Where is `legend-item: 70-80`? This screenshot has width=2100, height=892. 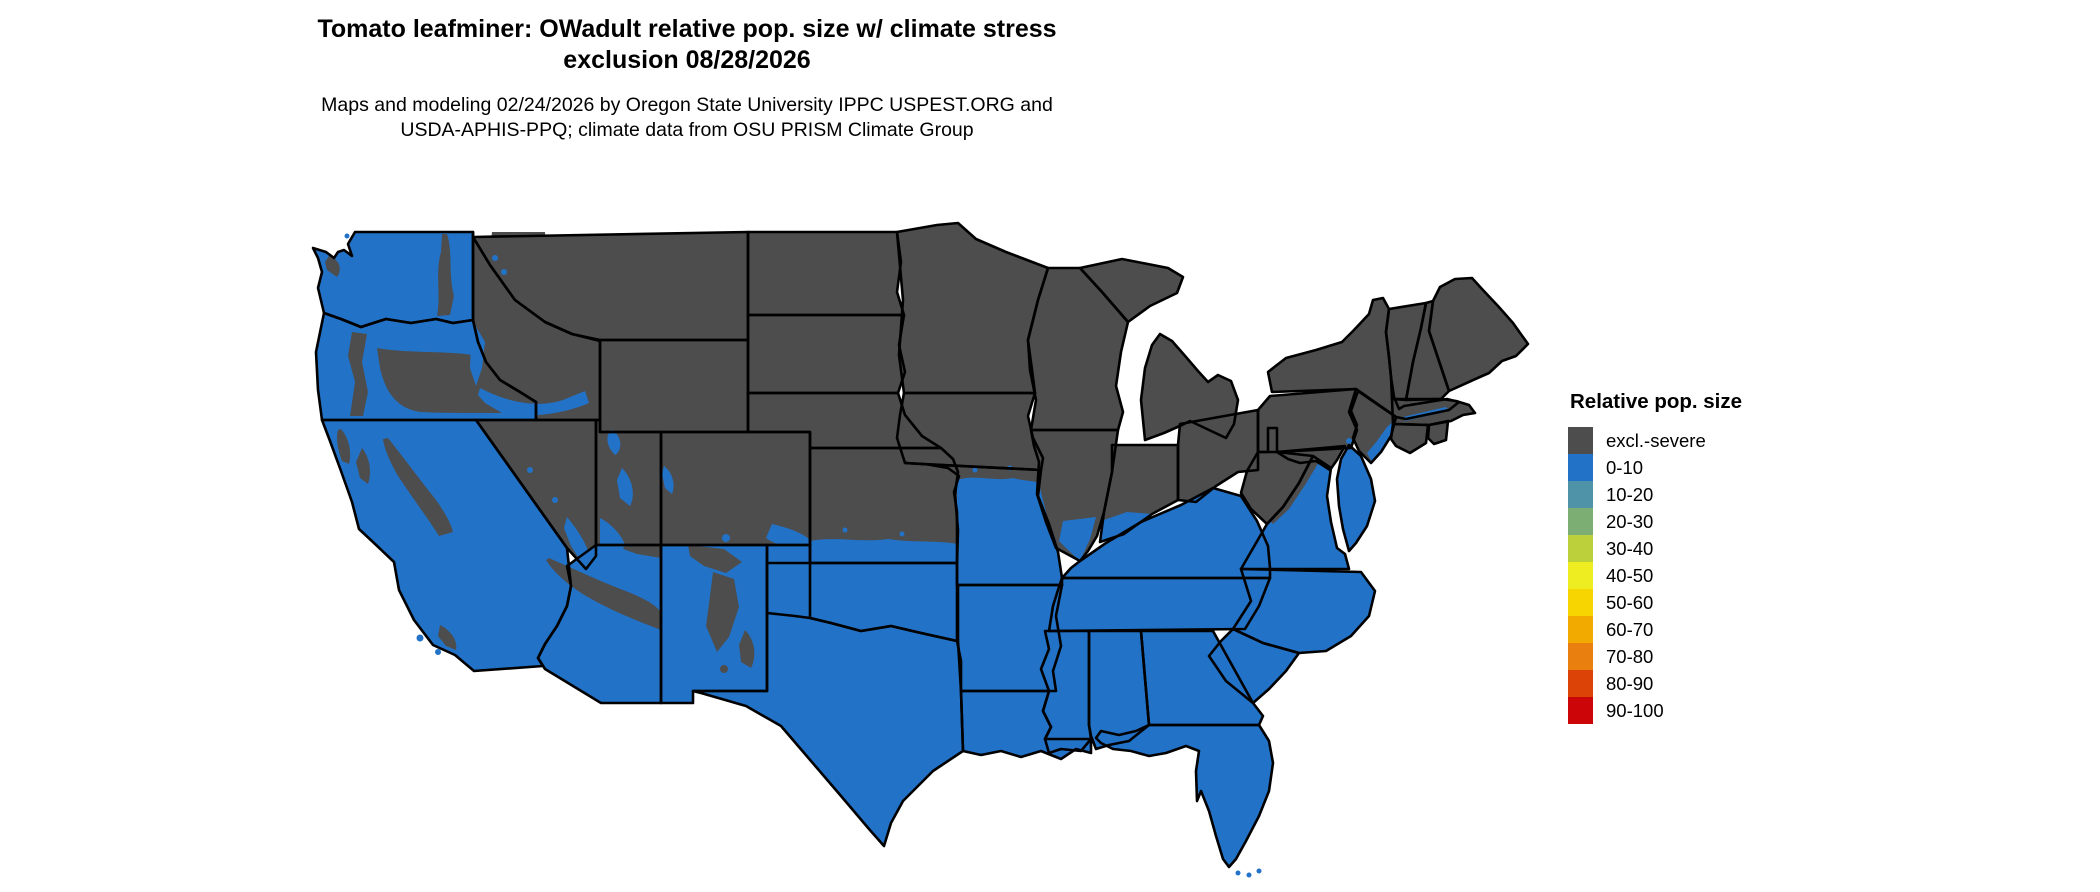
legend-item: 70-80 is located at coordinates (1698, 656).